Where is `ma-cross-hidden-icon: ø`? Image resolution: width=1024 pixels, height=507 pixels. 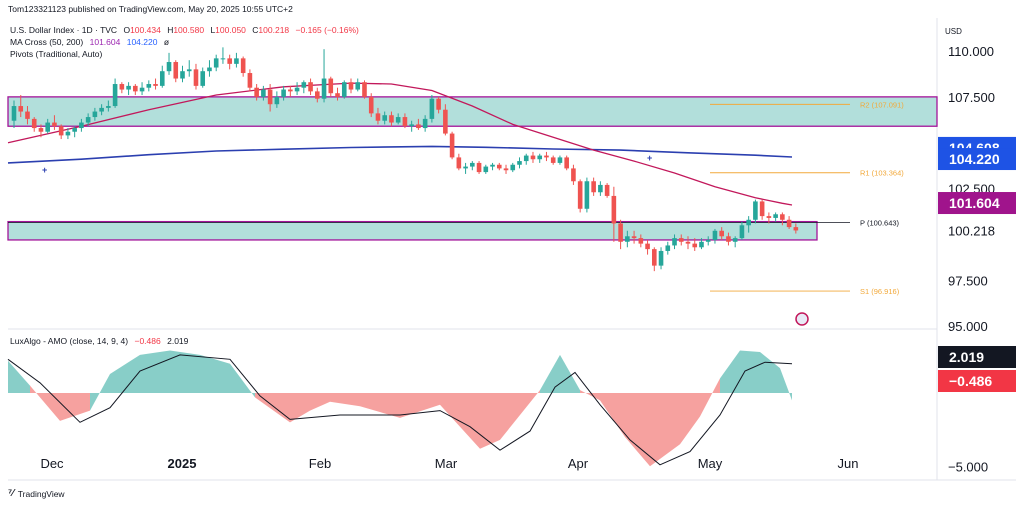
ma-cross-hidden-icon: ø is located at coordinates (166, 42).